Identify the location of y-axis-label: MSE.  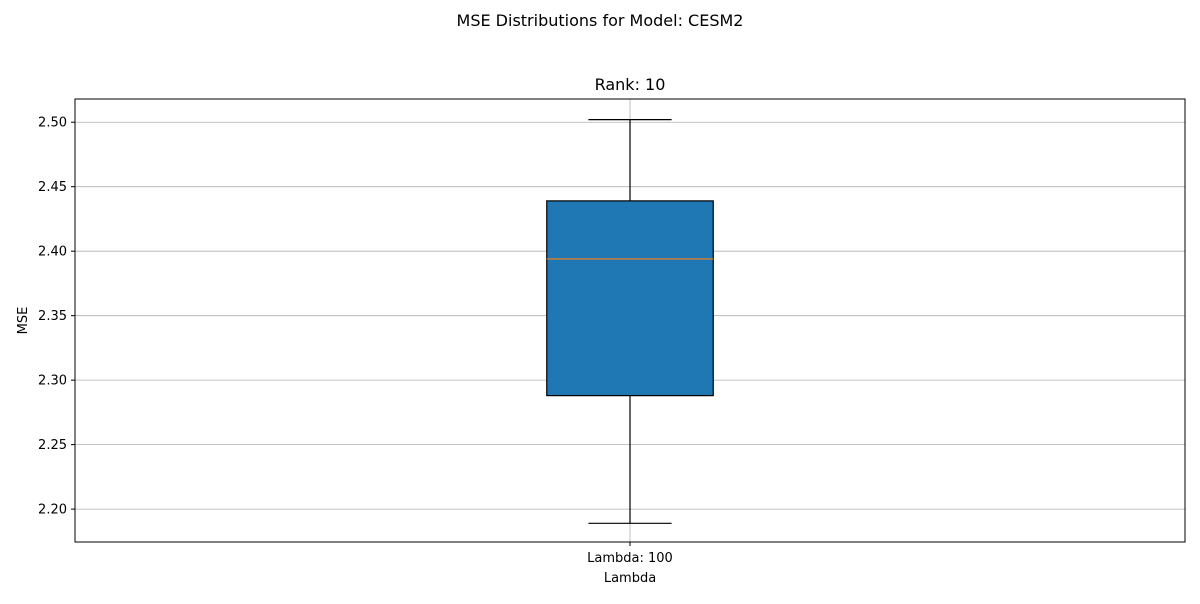
(23, 321).